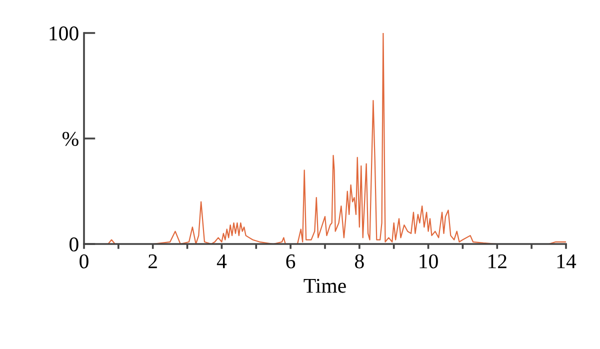 Image resolution: width=600 pixels, height=349 pixels. I want to click on x-tick-label: 6, so click(291, 261).